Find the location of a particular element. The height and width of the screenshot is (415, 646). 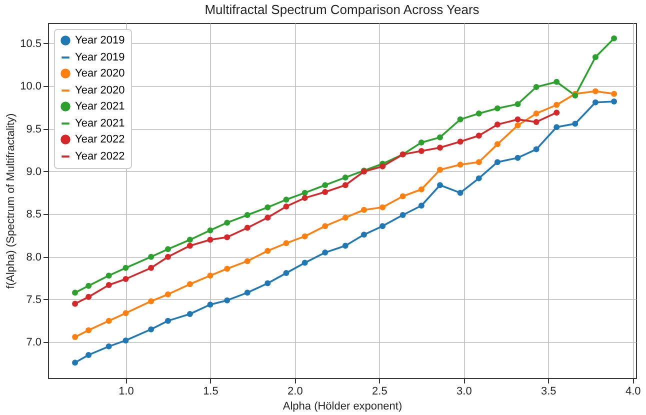

y-tick-label: 10.0 is located at coordinates (31, 86).